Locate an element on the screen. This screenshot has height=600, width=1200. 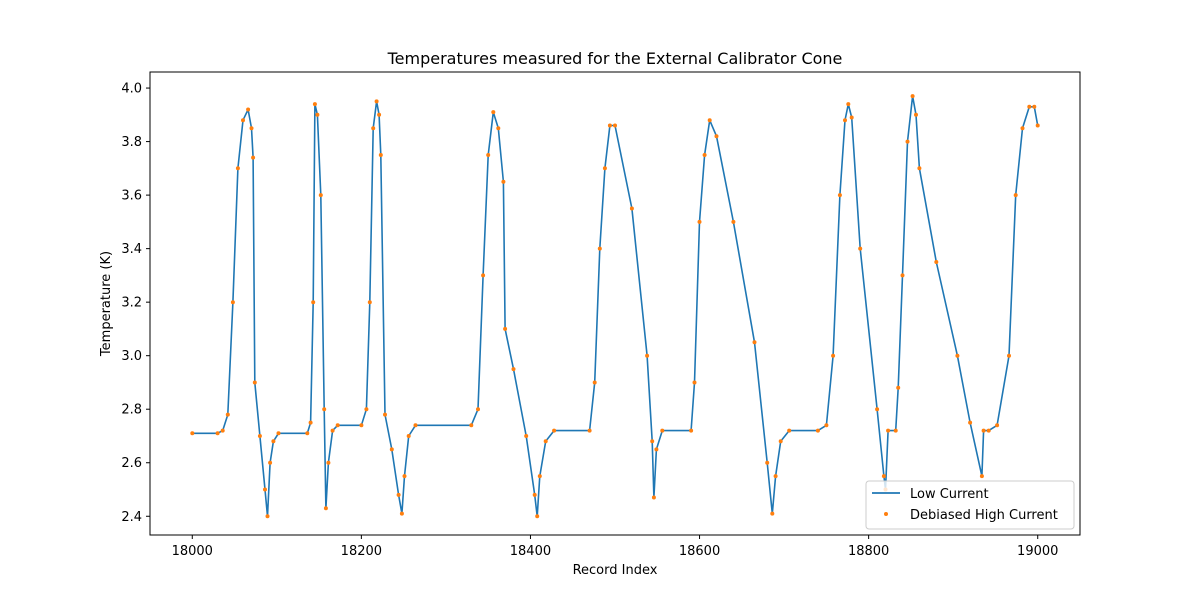
legend: Low Current Debiased High Current is located at coordinates (970, 505).